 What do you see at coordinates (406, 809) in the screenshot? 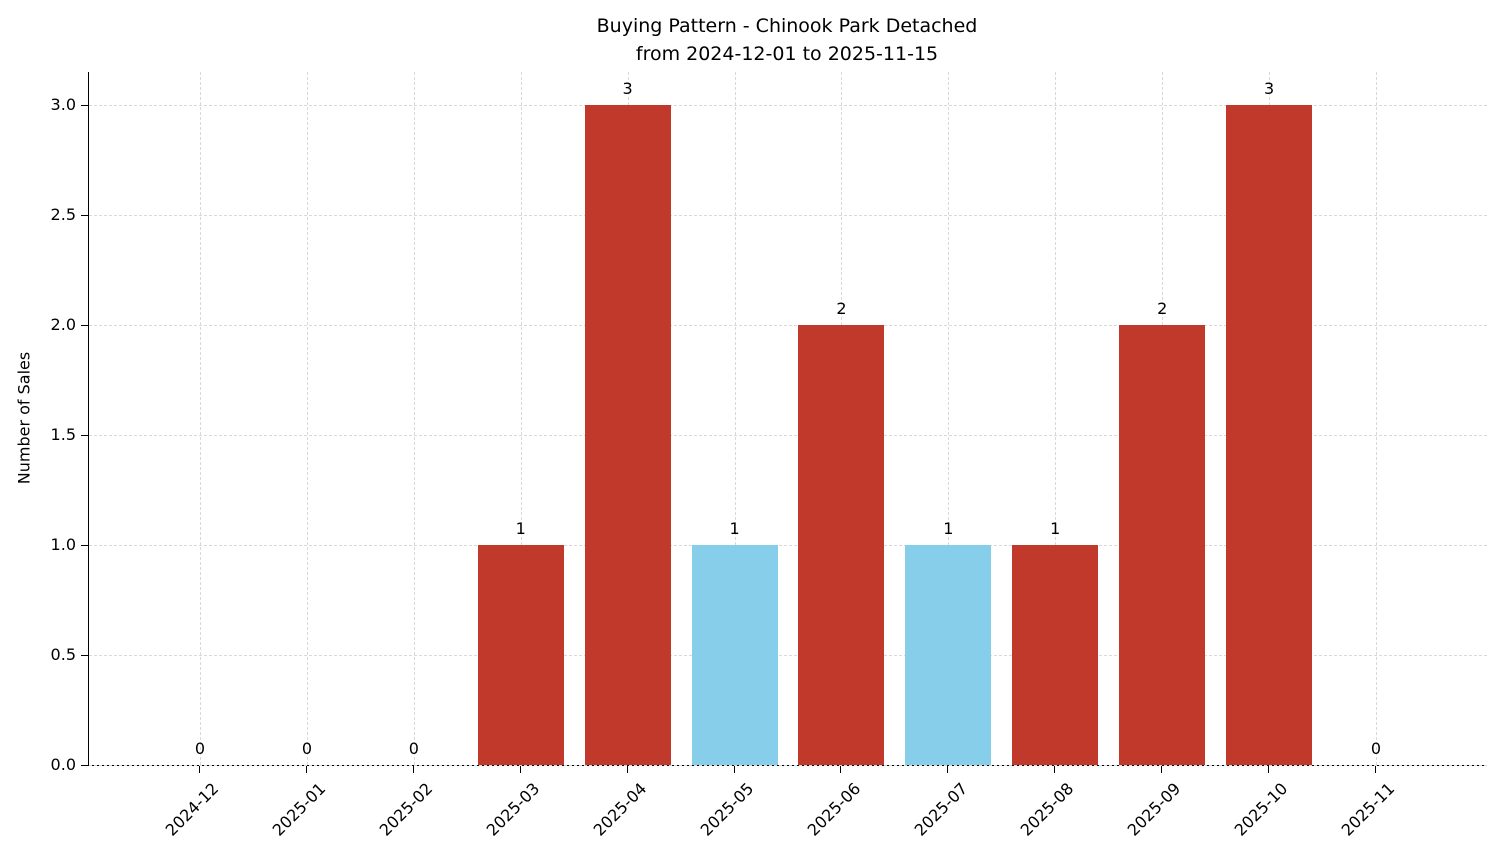
I see `x-tick-label: 2025-02` at bounding box center [406, 809].